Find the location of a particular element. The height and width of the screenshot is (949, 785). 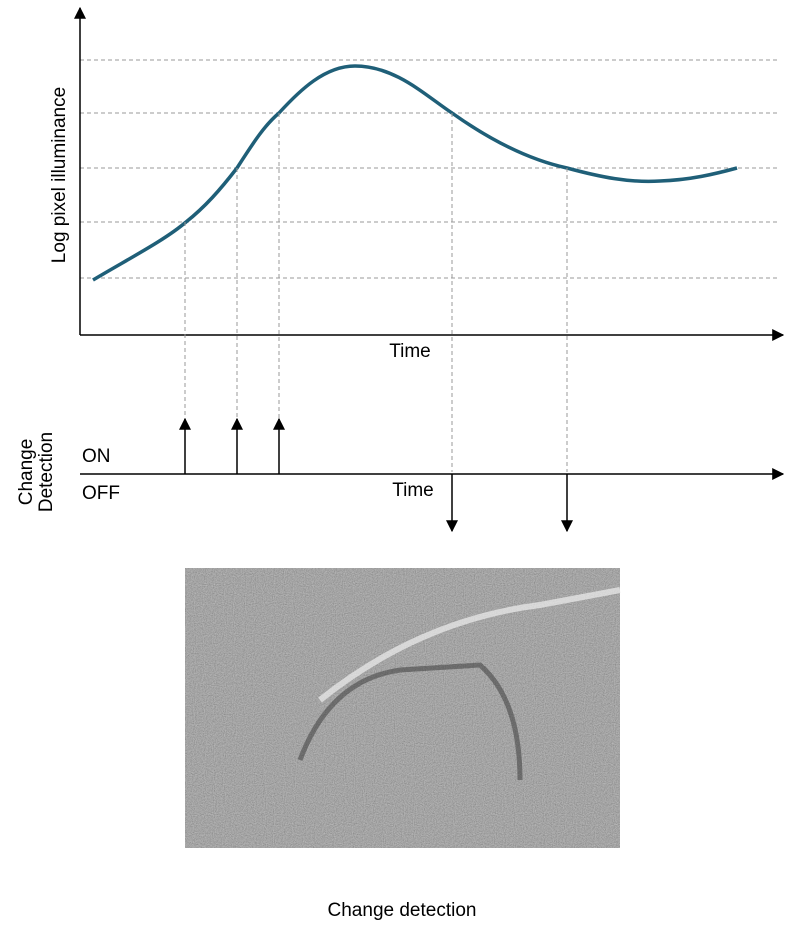

y-axis-label: Log pixel illuminance is located at coordinates (59, 175).